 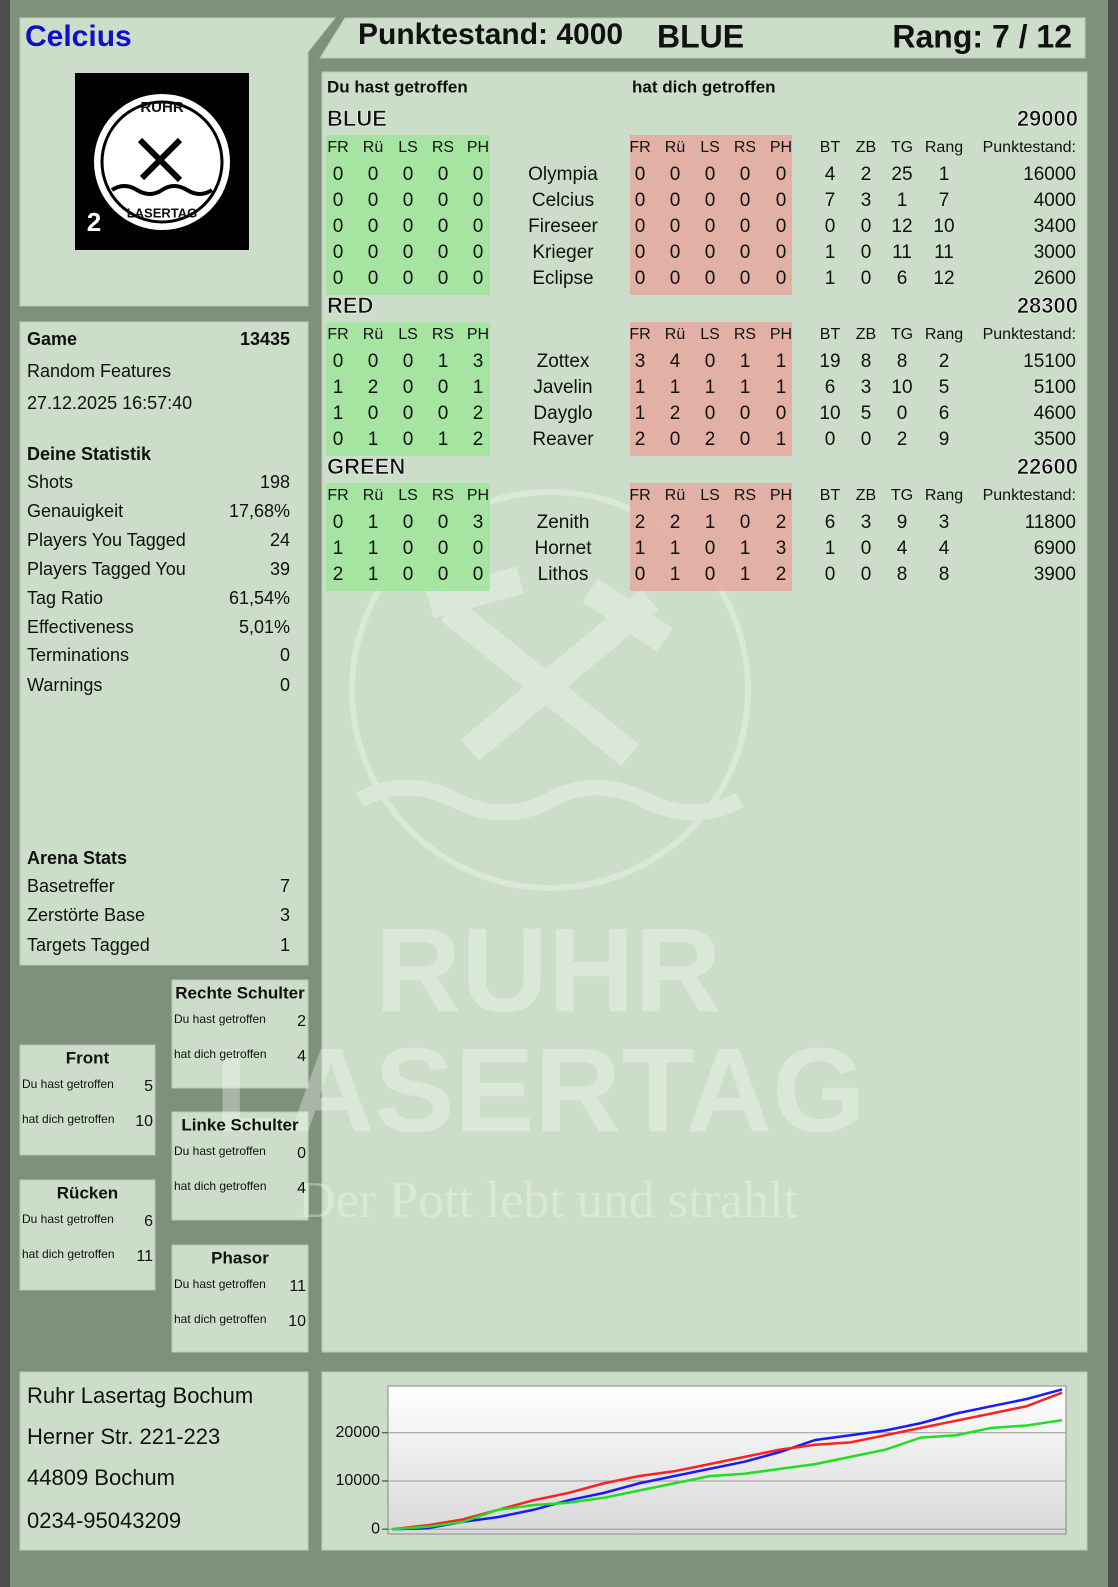 I want to click on cell: 12, so click(x=943, y=278).